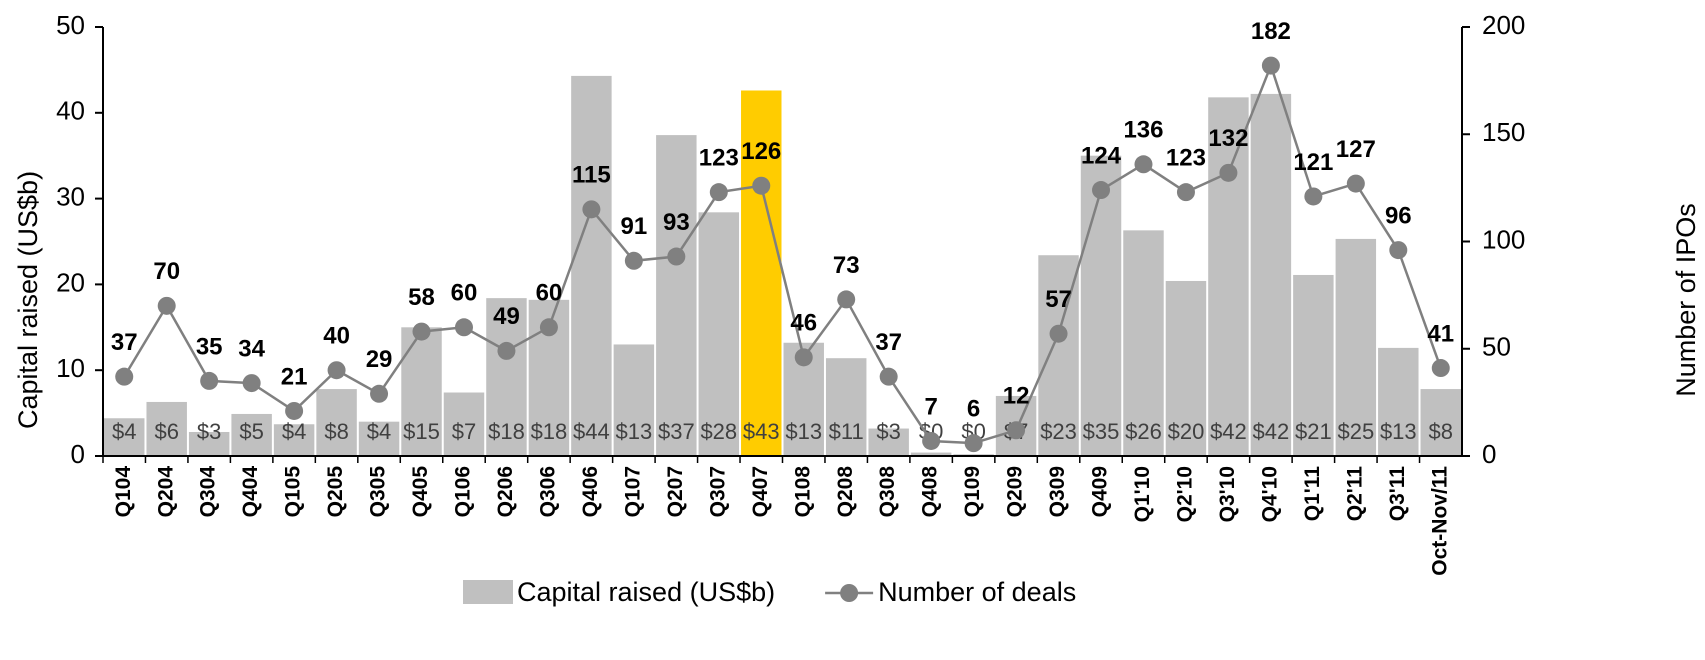 The width and height of the screenshot is (1705, 660). I want to click on deal-label: 12, so click(1016, 396).